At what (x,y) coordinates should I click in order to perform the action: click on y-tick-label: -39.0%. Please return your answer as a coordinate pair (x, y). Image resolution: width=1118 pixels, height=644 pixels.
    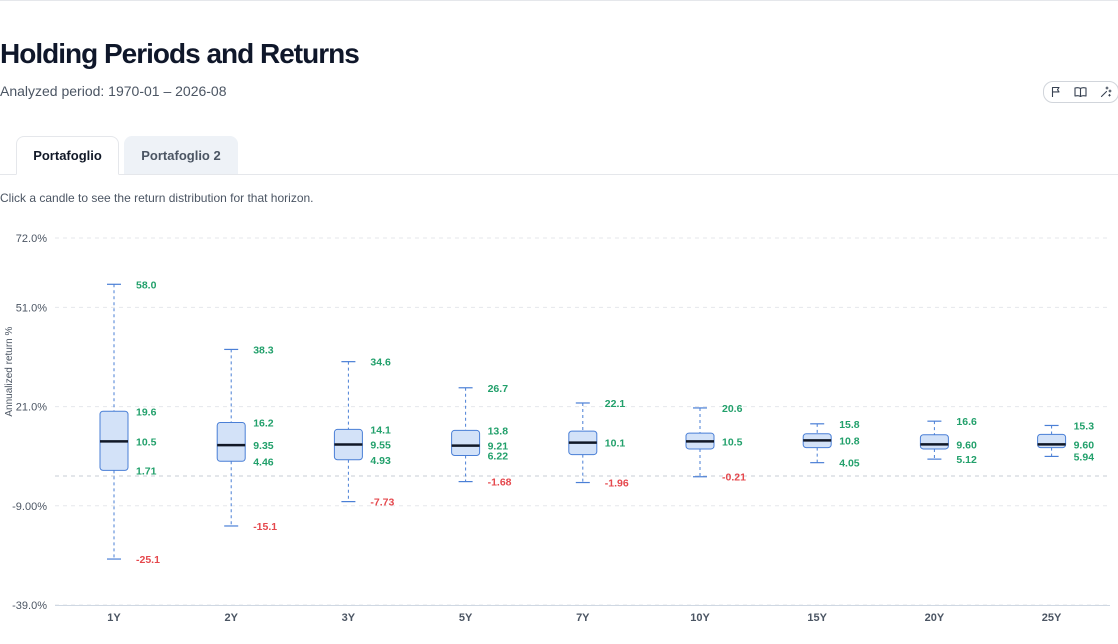
    Looking at the image, I should click on (29, 606).